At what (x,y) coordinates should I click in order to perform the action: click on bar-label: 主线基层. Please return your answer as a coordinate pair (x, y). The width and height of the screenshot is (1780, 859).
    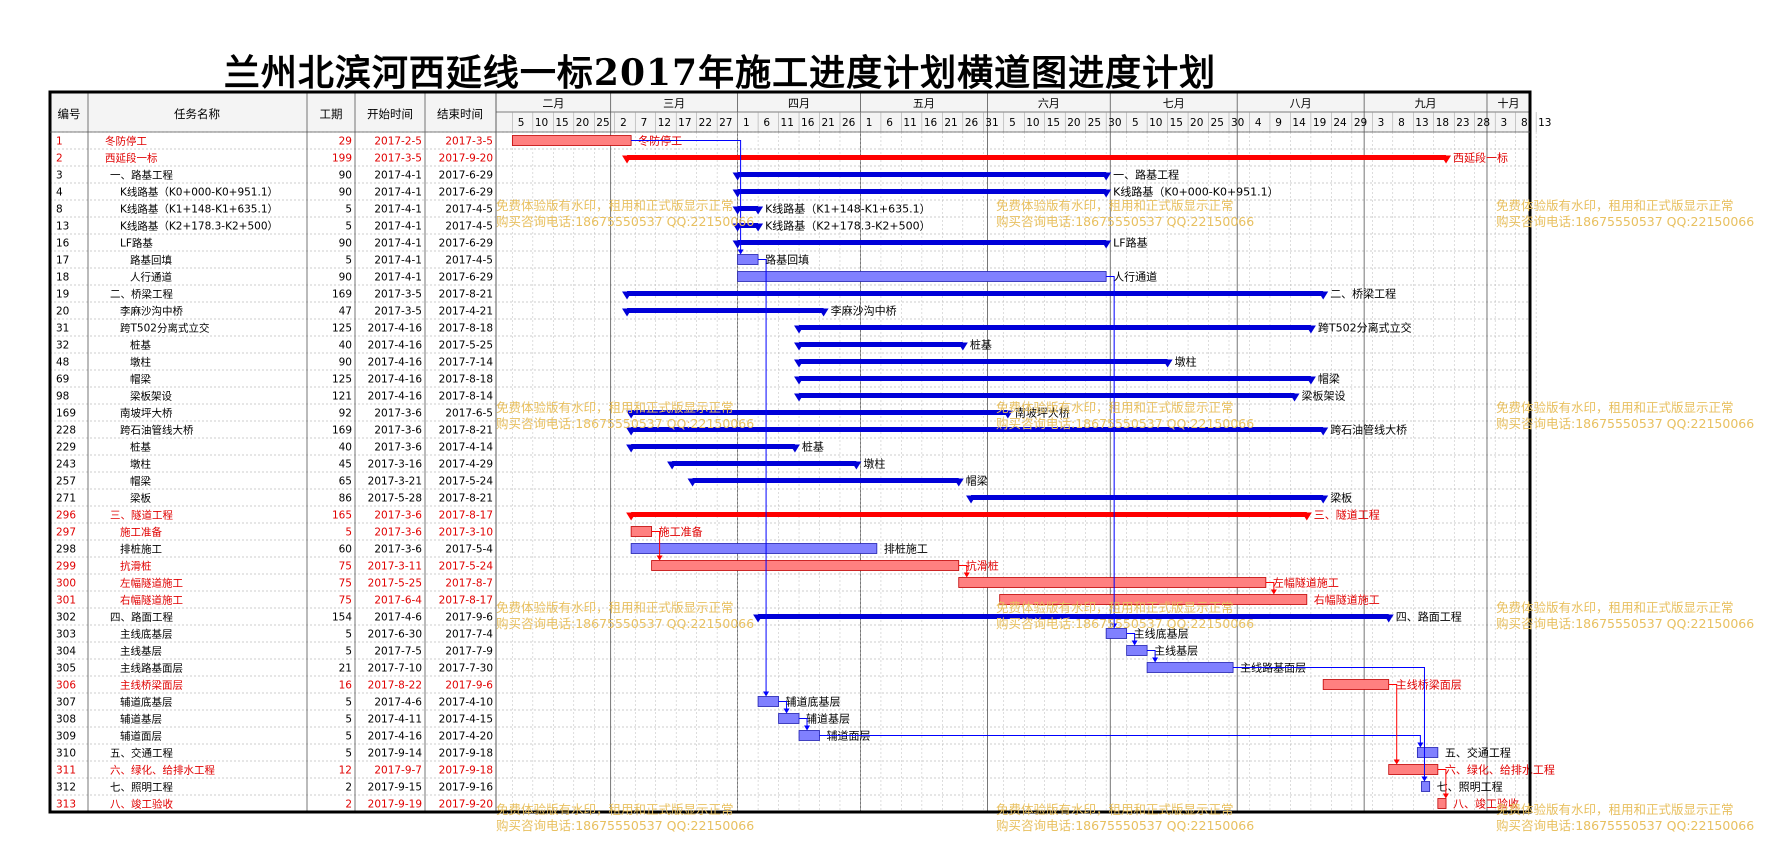
    Looking at the image, I should click on (1176, 651).